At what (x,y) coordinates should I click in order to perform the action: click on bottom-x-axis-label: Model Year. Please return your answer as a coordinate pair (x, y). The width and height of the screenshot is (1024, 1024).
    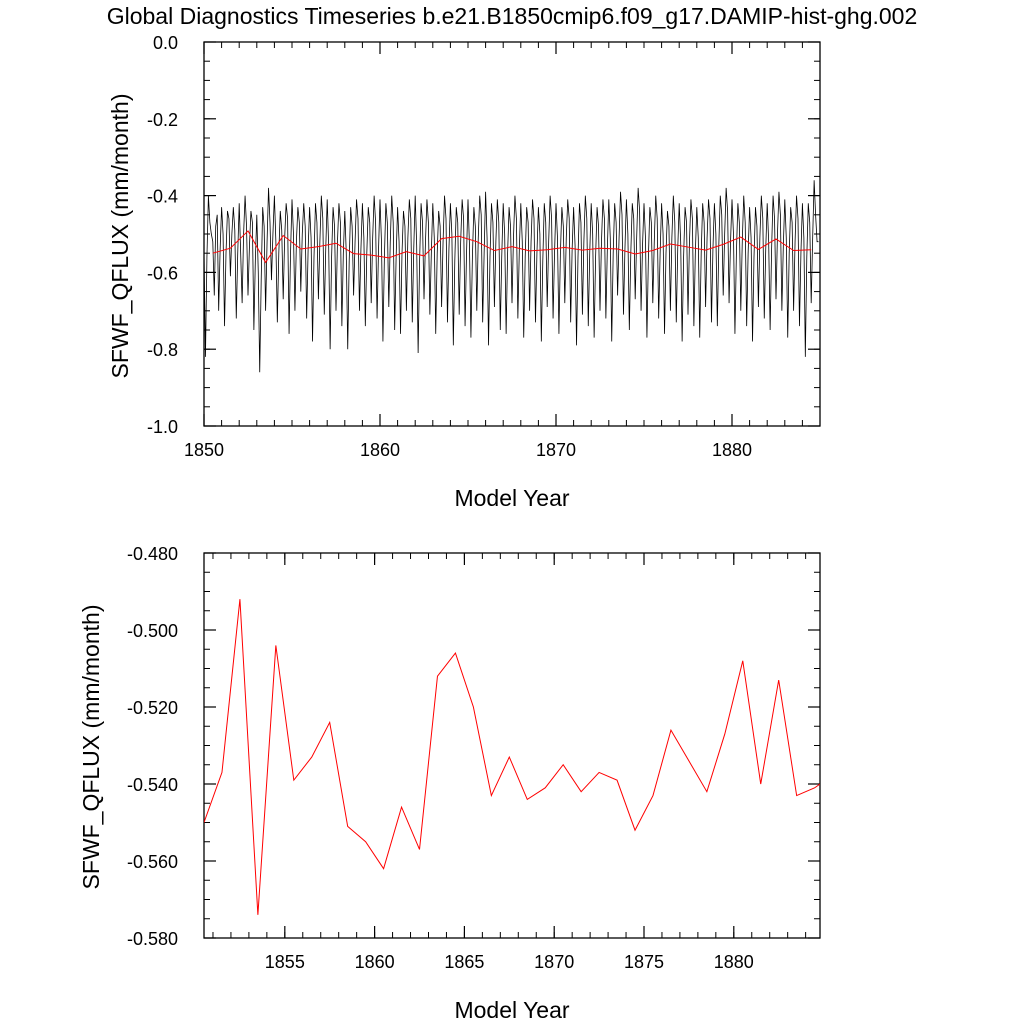
    Looking at the image, I should click on (511, 1010).